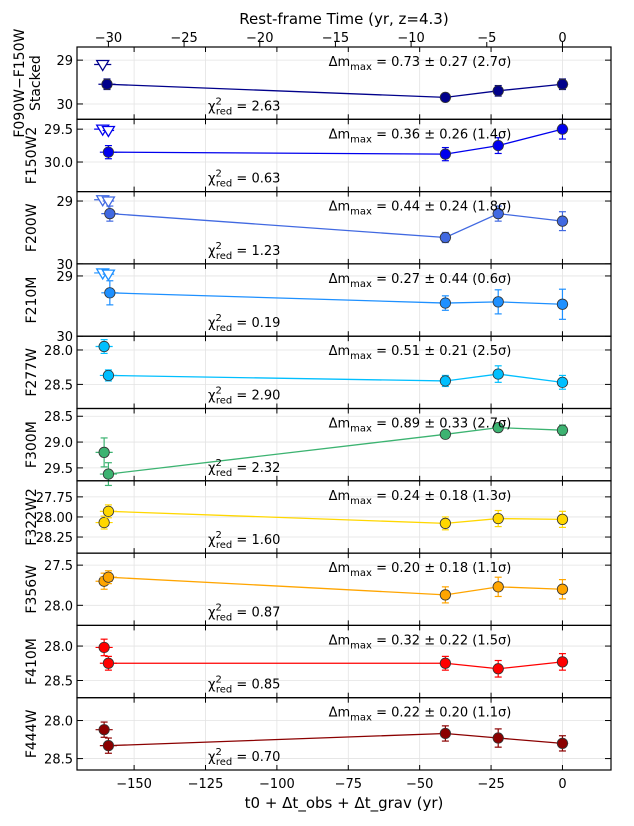 This screenshot has height=826, width=634. Describe the element at coordinates (420, 136) in the screenshot. I see `panel-annotation-1: Δmmax = 0.36 ± 0.26 (1.4σ)` at that location.